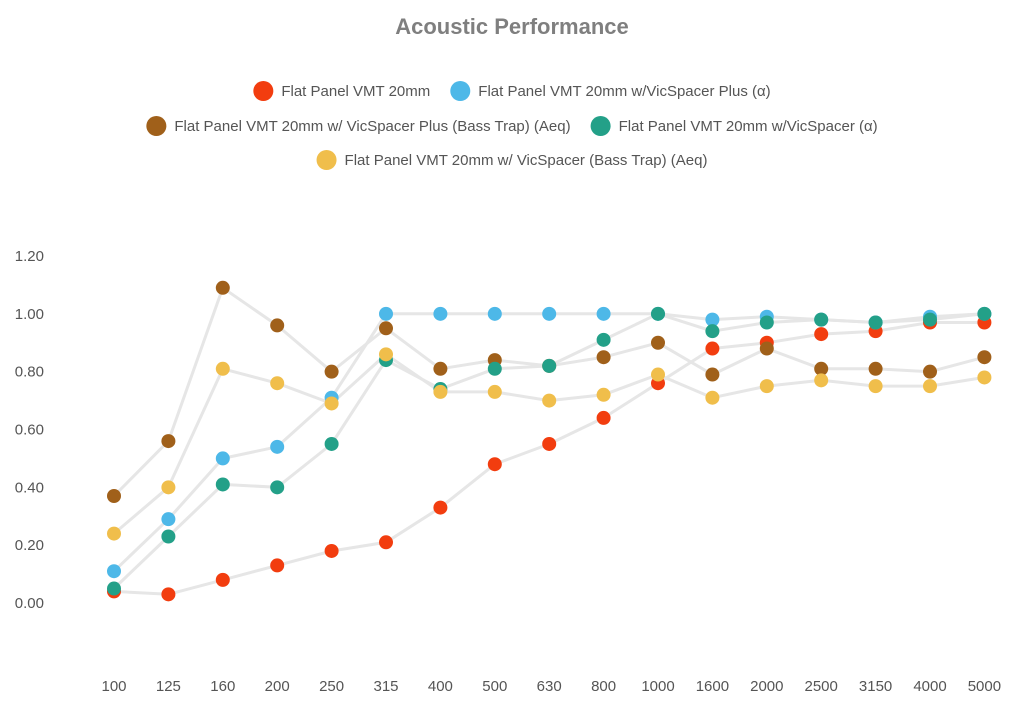 This screenshot has width=1024, height=706. What do you see at coordinates (624, 91) in the screenshot?
I see `legend-label: Flat Panel VMT 20mm w/VicSpacer Plus (α)` at bounding box center [624, 91].